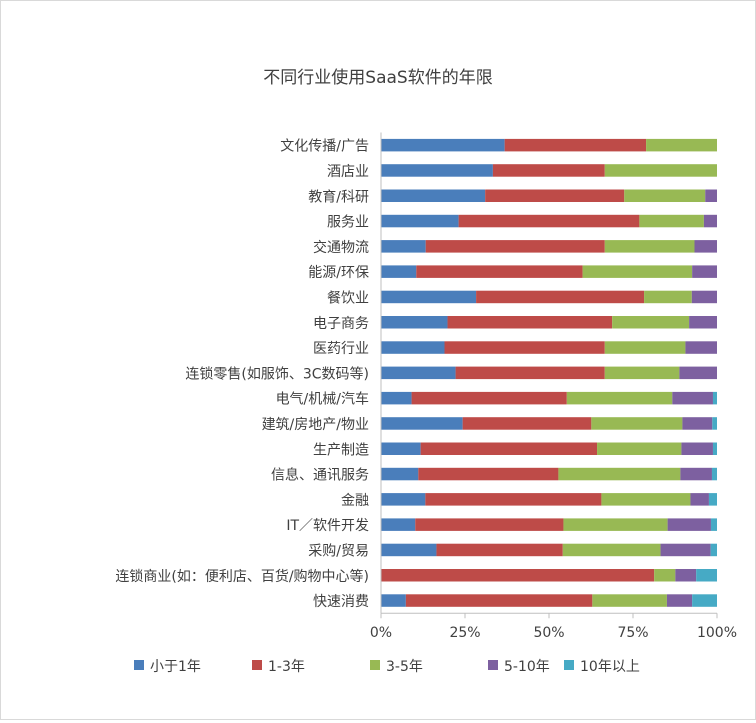 Image resolution: width=756 pixels, height=723 pixels. Describe the element at coordinates (615, 524) in the screenshot. I see `bar-segment-row15-series2` at that location.